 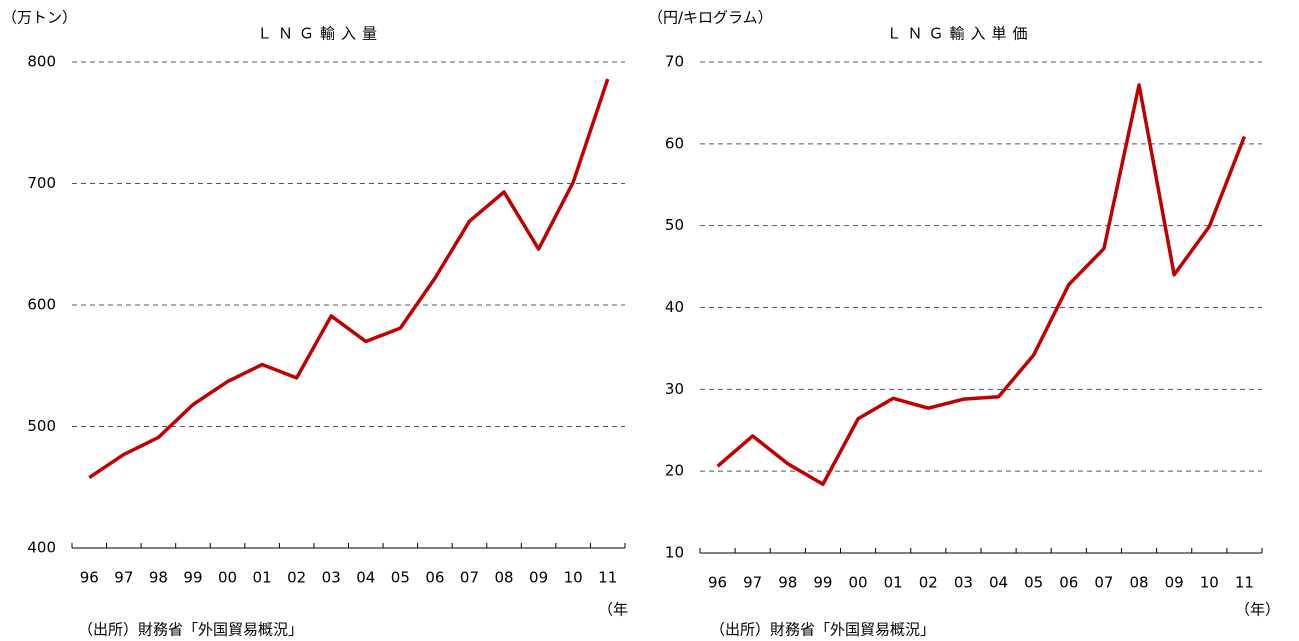 What do you see at coordinates (41, 305) in the screenshot?
I see `y-tick-label: 600` at bounding box center [41, 305].